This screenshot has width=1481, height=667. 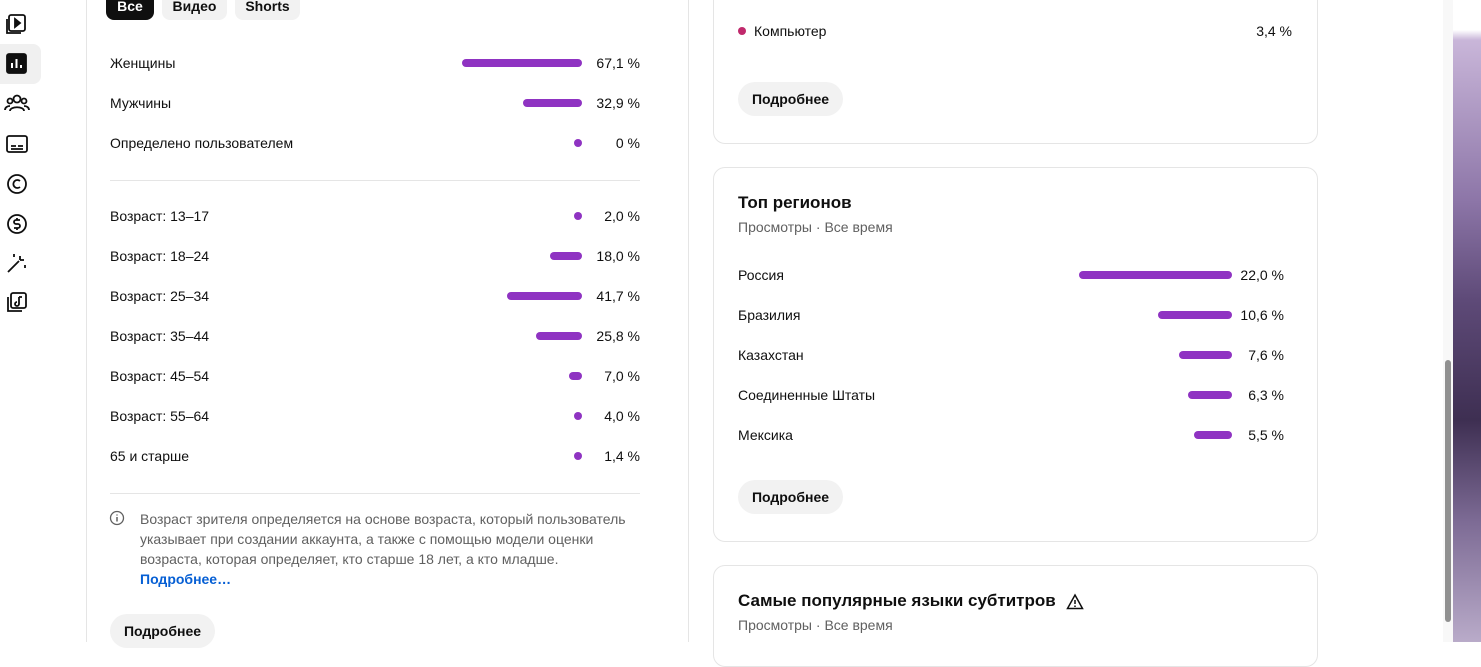 What do you see at coordinates (742, 31) in the screenshot?
I see `legend-dot` at bounding box center [742, 31].